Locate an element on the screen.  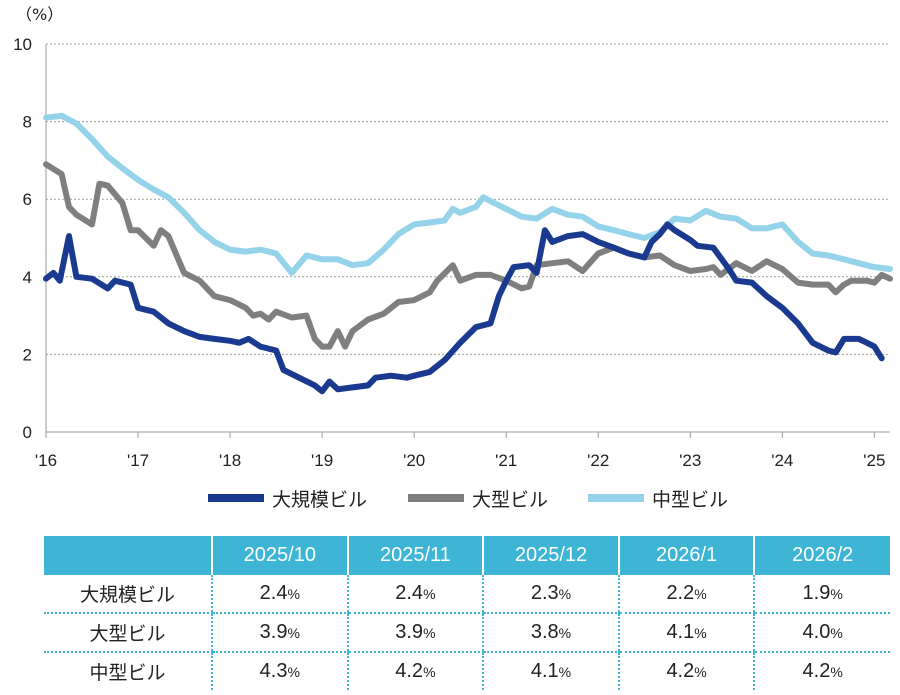
cell-value: 3.8 is located at coordinates (544, 632).